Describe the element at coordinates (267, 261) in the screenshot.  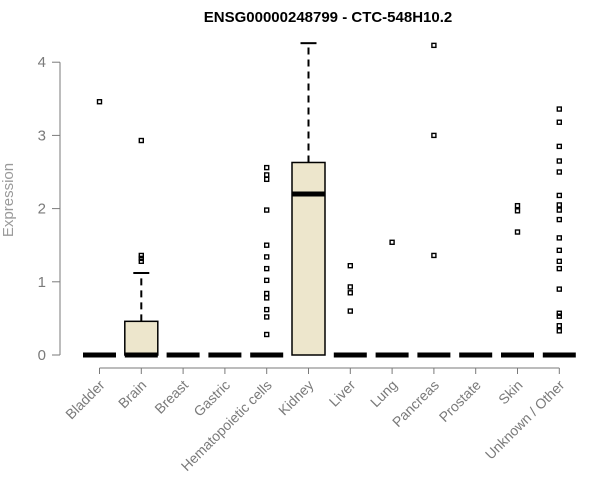
I see `box-hematopoietic-cells` at that location.